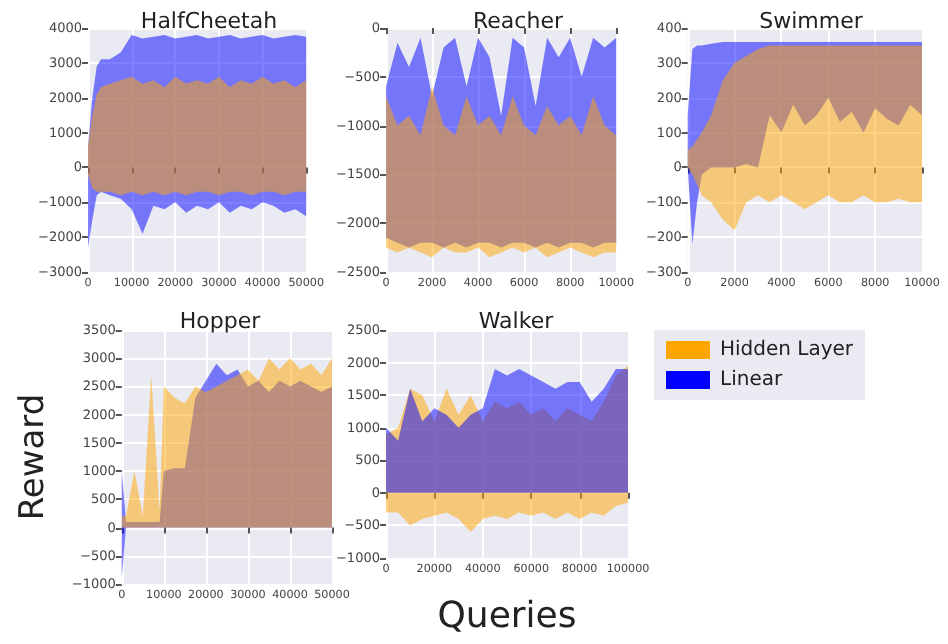 Image resolution: width=948 pixels, height=644 pixels. I want to click on x-axis-title: Queries, so click(507, 616).